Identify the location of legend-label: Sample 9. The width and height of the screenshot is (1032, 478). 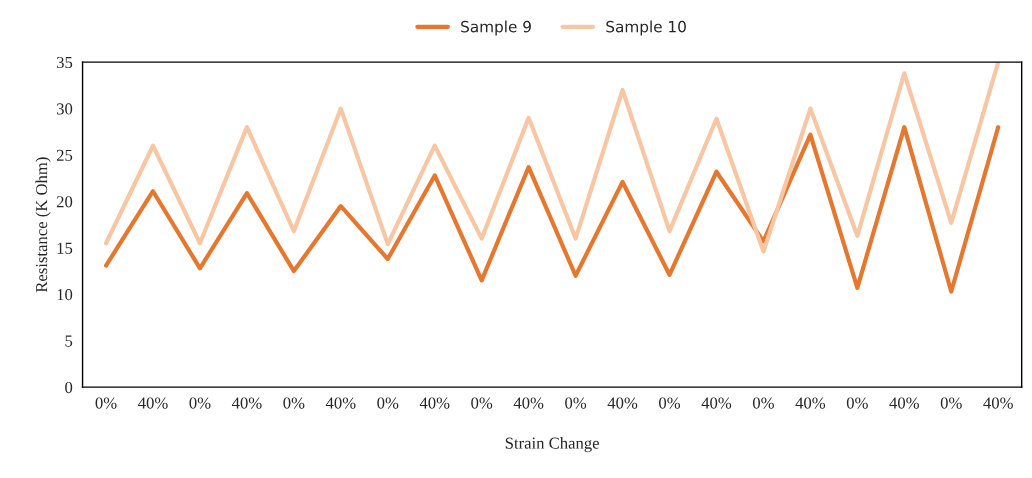
(496, 28).